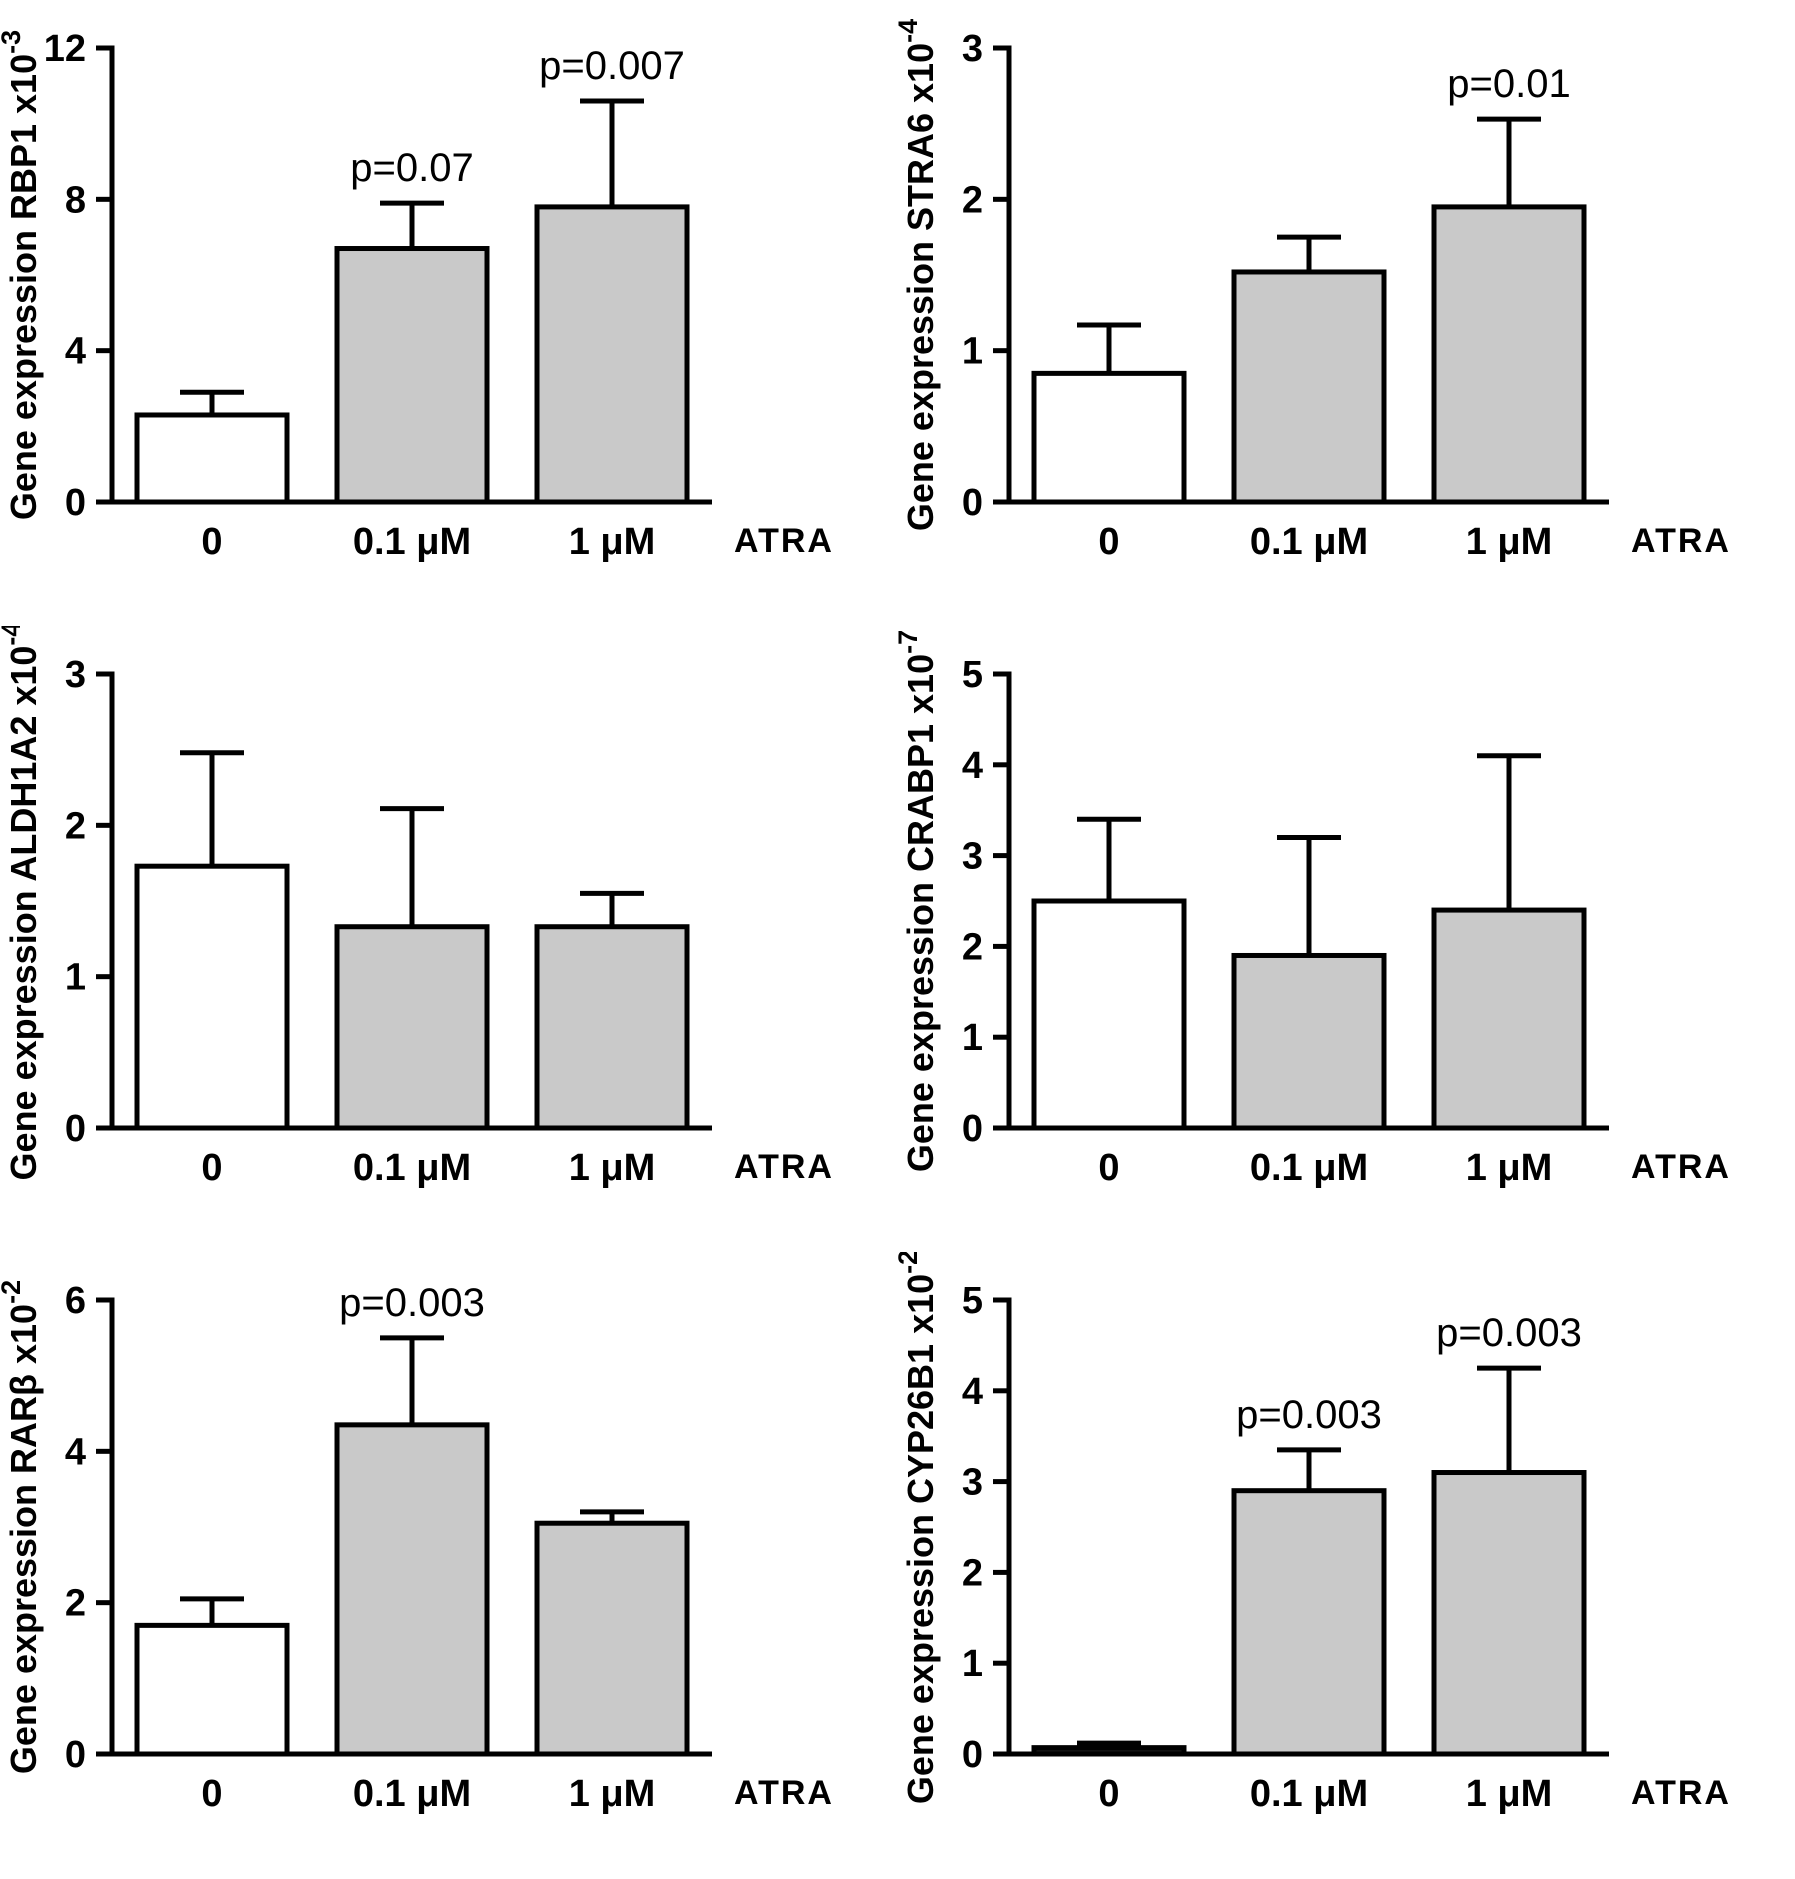 The image size is (1795, 1879). I want to click on y-axis-label: Gene expression RBP1 x10-3, so click(22, 275).